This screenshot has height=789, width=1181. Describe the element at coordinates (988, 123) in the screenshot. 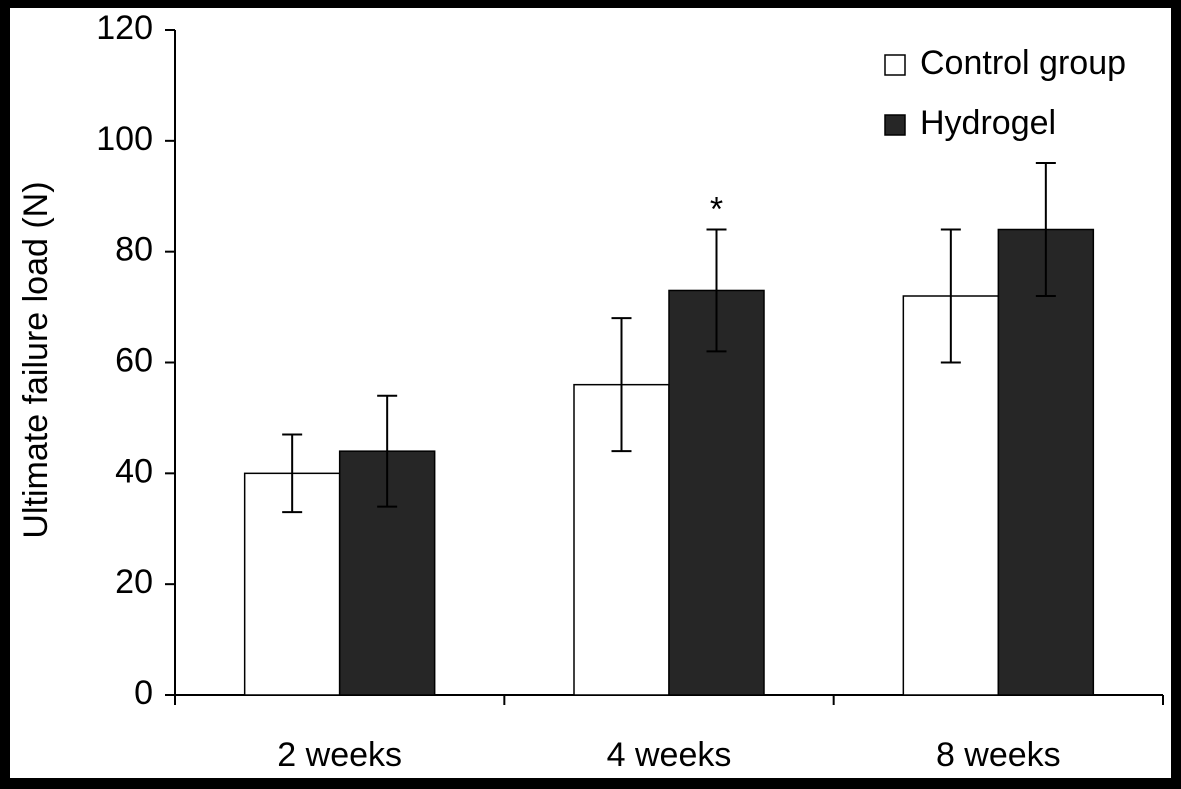

I see `legend-label: Hydrogel` at that location.